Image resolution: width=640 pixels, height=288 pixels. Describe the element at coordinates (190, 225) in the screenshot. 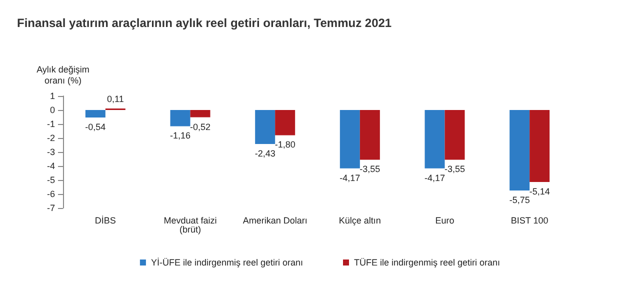

I see `x-tick-label: Mevduat faizi (brüt)` at that location.